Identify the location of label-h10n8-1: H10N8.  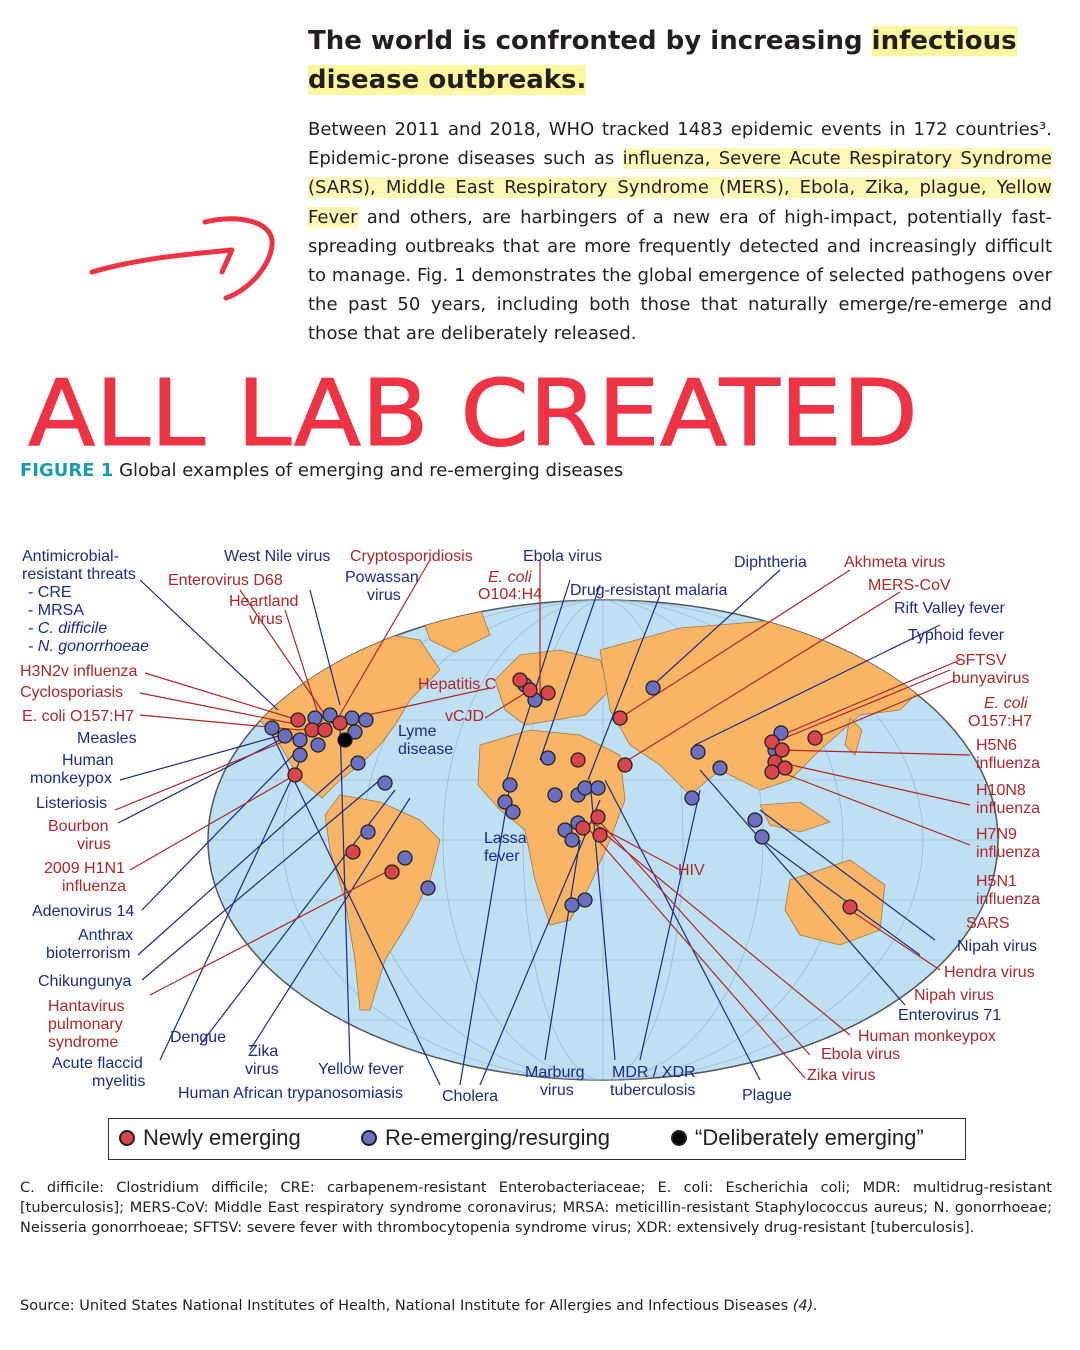
(1001, 790).